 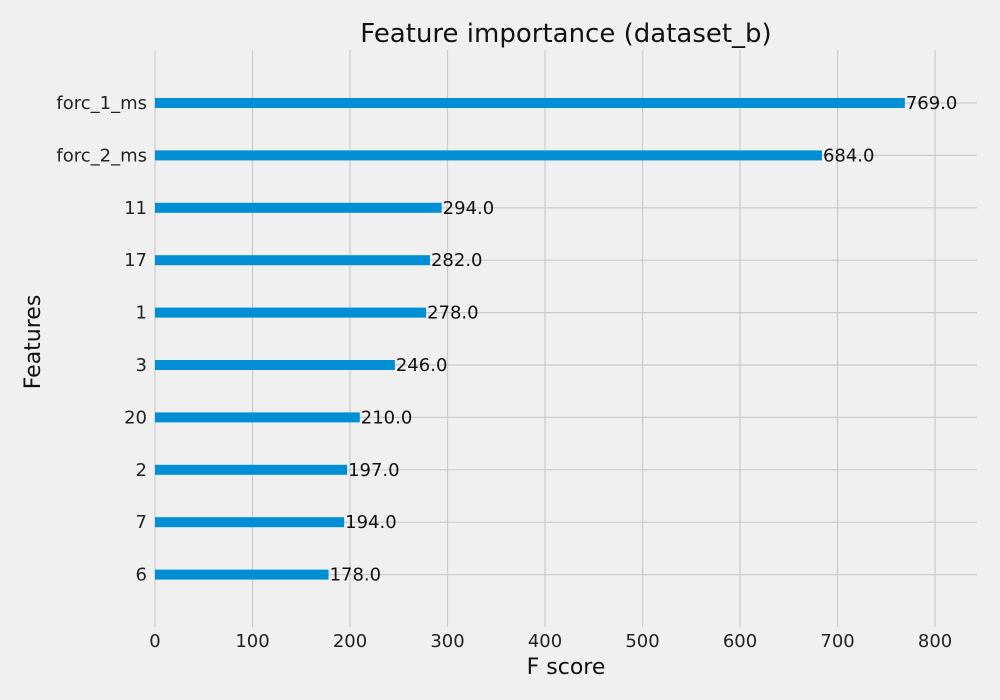 I want to click on y-tick-label: 3, so click(x=141, y=365).